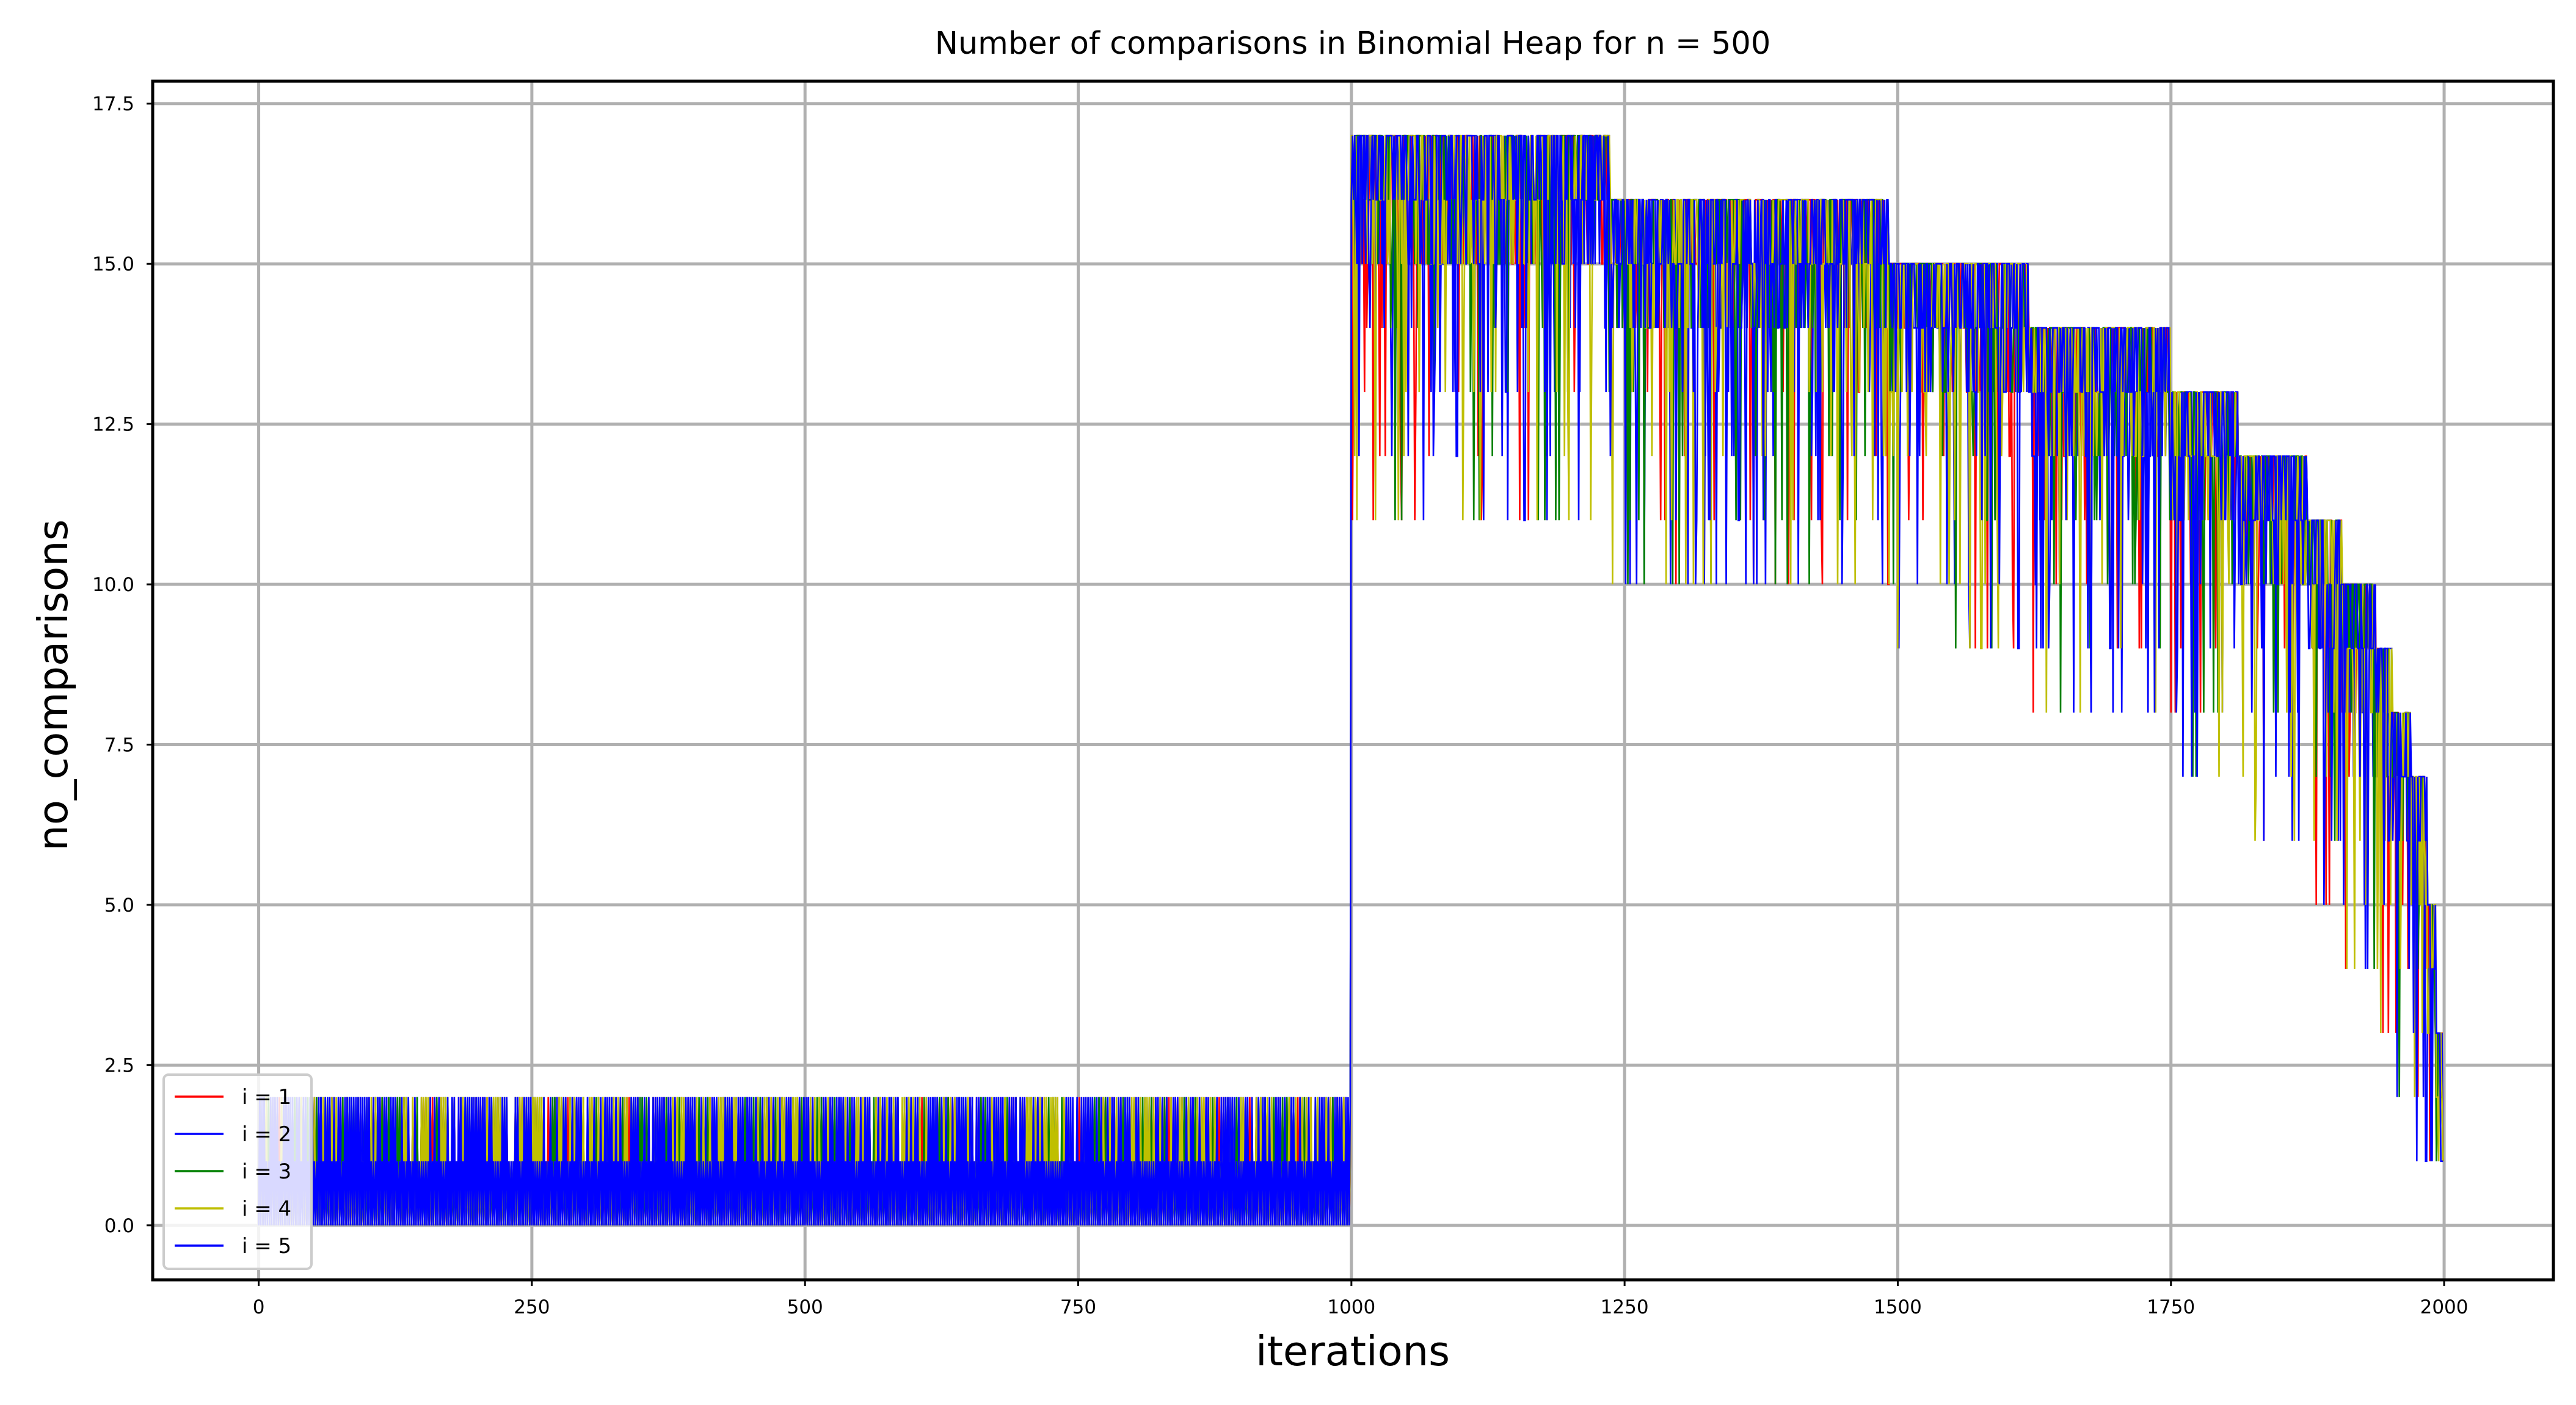 This screenshot has height=1405, width=2576. What do you see at coordinates (266, 1209) in the screenshot?
I see `legend-label-4: i = 4` at bounding box center [266, 1209].